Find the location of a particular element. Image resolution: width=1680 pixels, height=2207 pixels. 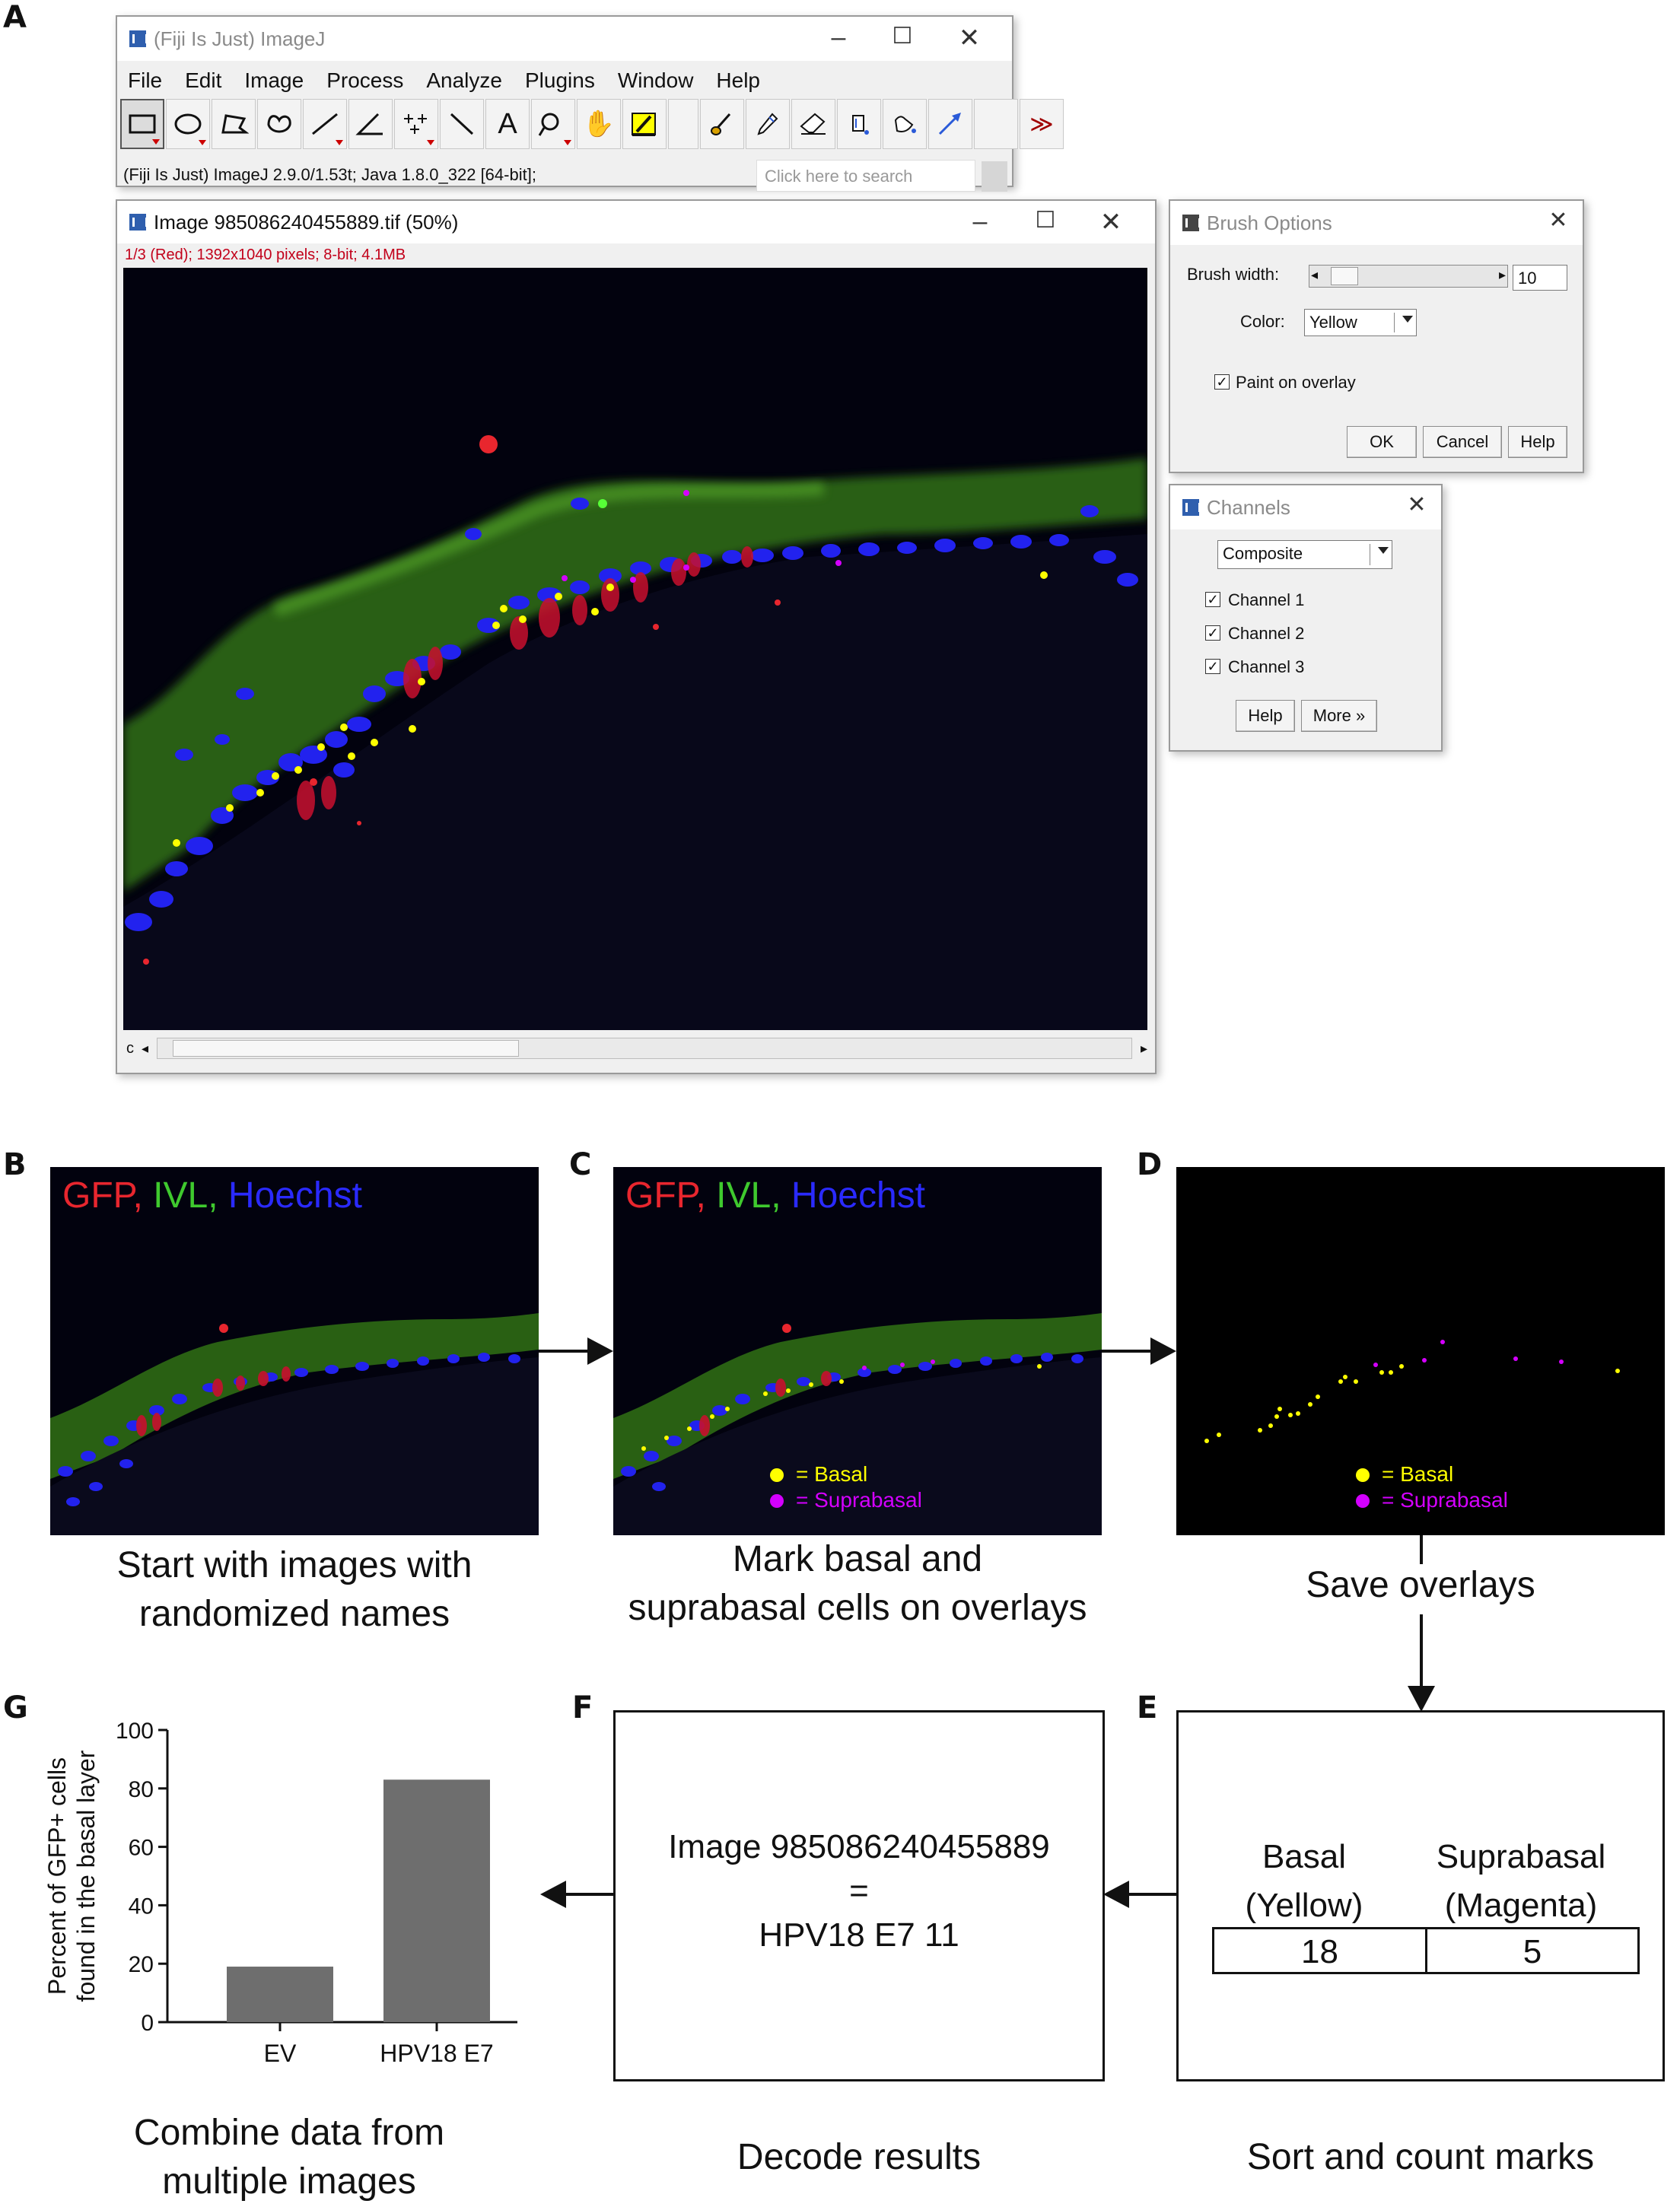

panel-letter-g: G is located at coordinates (15, 1707).